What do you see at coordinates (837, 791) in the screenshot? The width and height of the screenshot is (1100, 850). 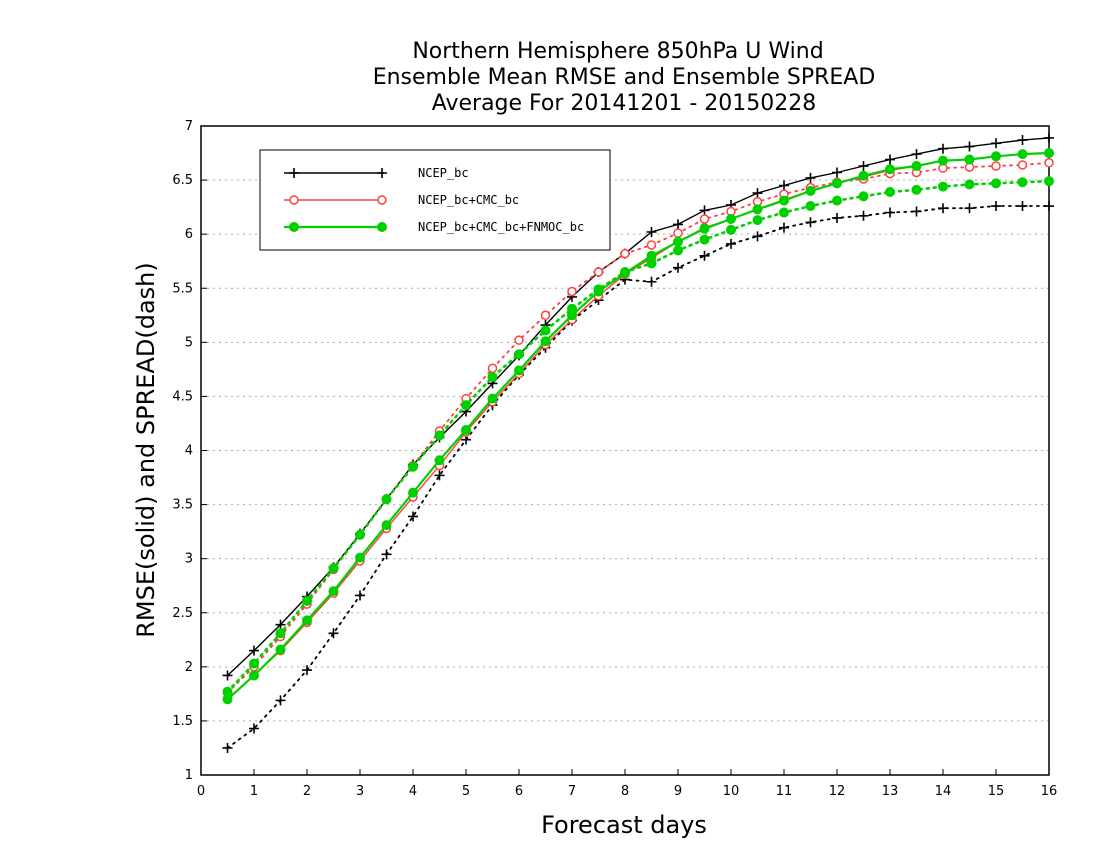 I see `x-tick-label: 12` at bounding box center [837, 791].